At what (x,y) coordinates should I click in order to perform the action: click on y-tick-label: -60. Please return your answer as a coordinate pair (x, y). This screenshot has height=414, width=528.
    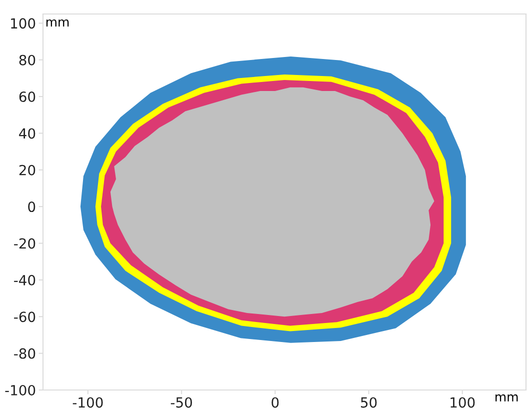
    Looking at the image, I should click on (25, 317).